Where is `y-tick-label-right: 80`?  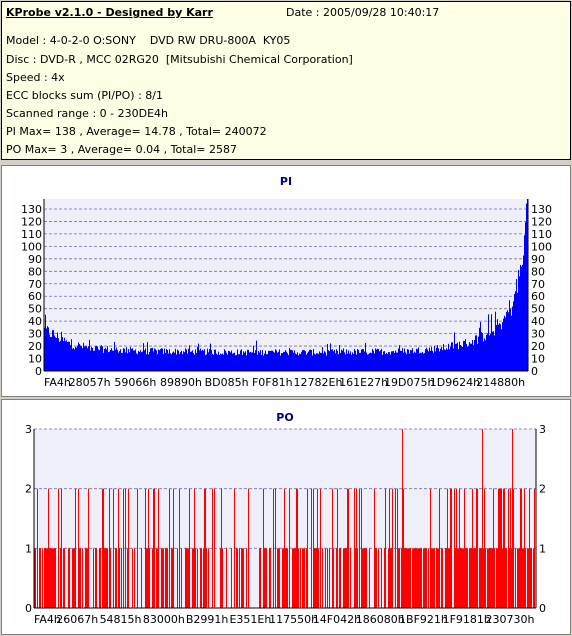 y-tick-label-right: 80 is located at coordinates (538, 271).